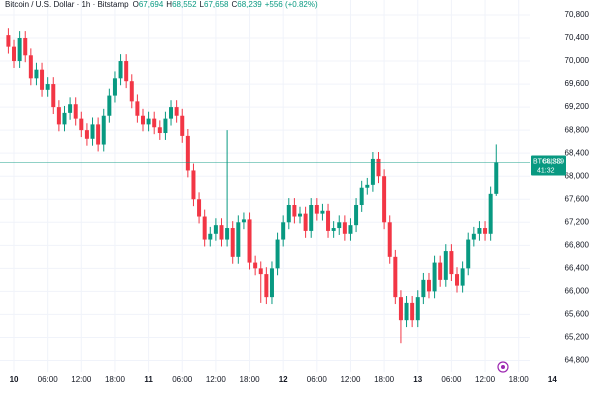 This screenshot has height=400, width=600. Describe the element at coordinates (577, 290) in the screenshot. I see `y-tick-label: 66,000` at that location.